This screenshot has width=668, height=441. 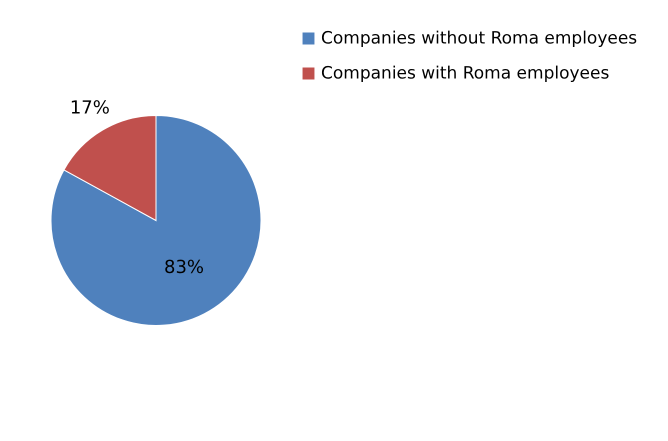 I want to click on data-label: 83%, so click(x=184, y=267).